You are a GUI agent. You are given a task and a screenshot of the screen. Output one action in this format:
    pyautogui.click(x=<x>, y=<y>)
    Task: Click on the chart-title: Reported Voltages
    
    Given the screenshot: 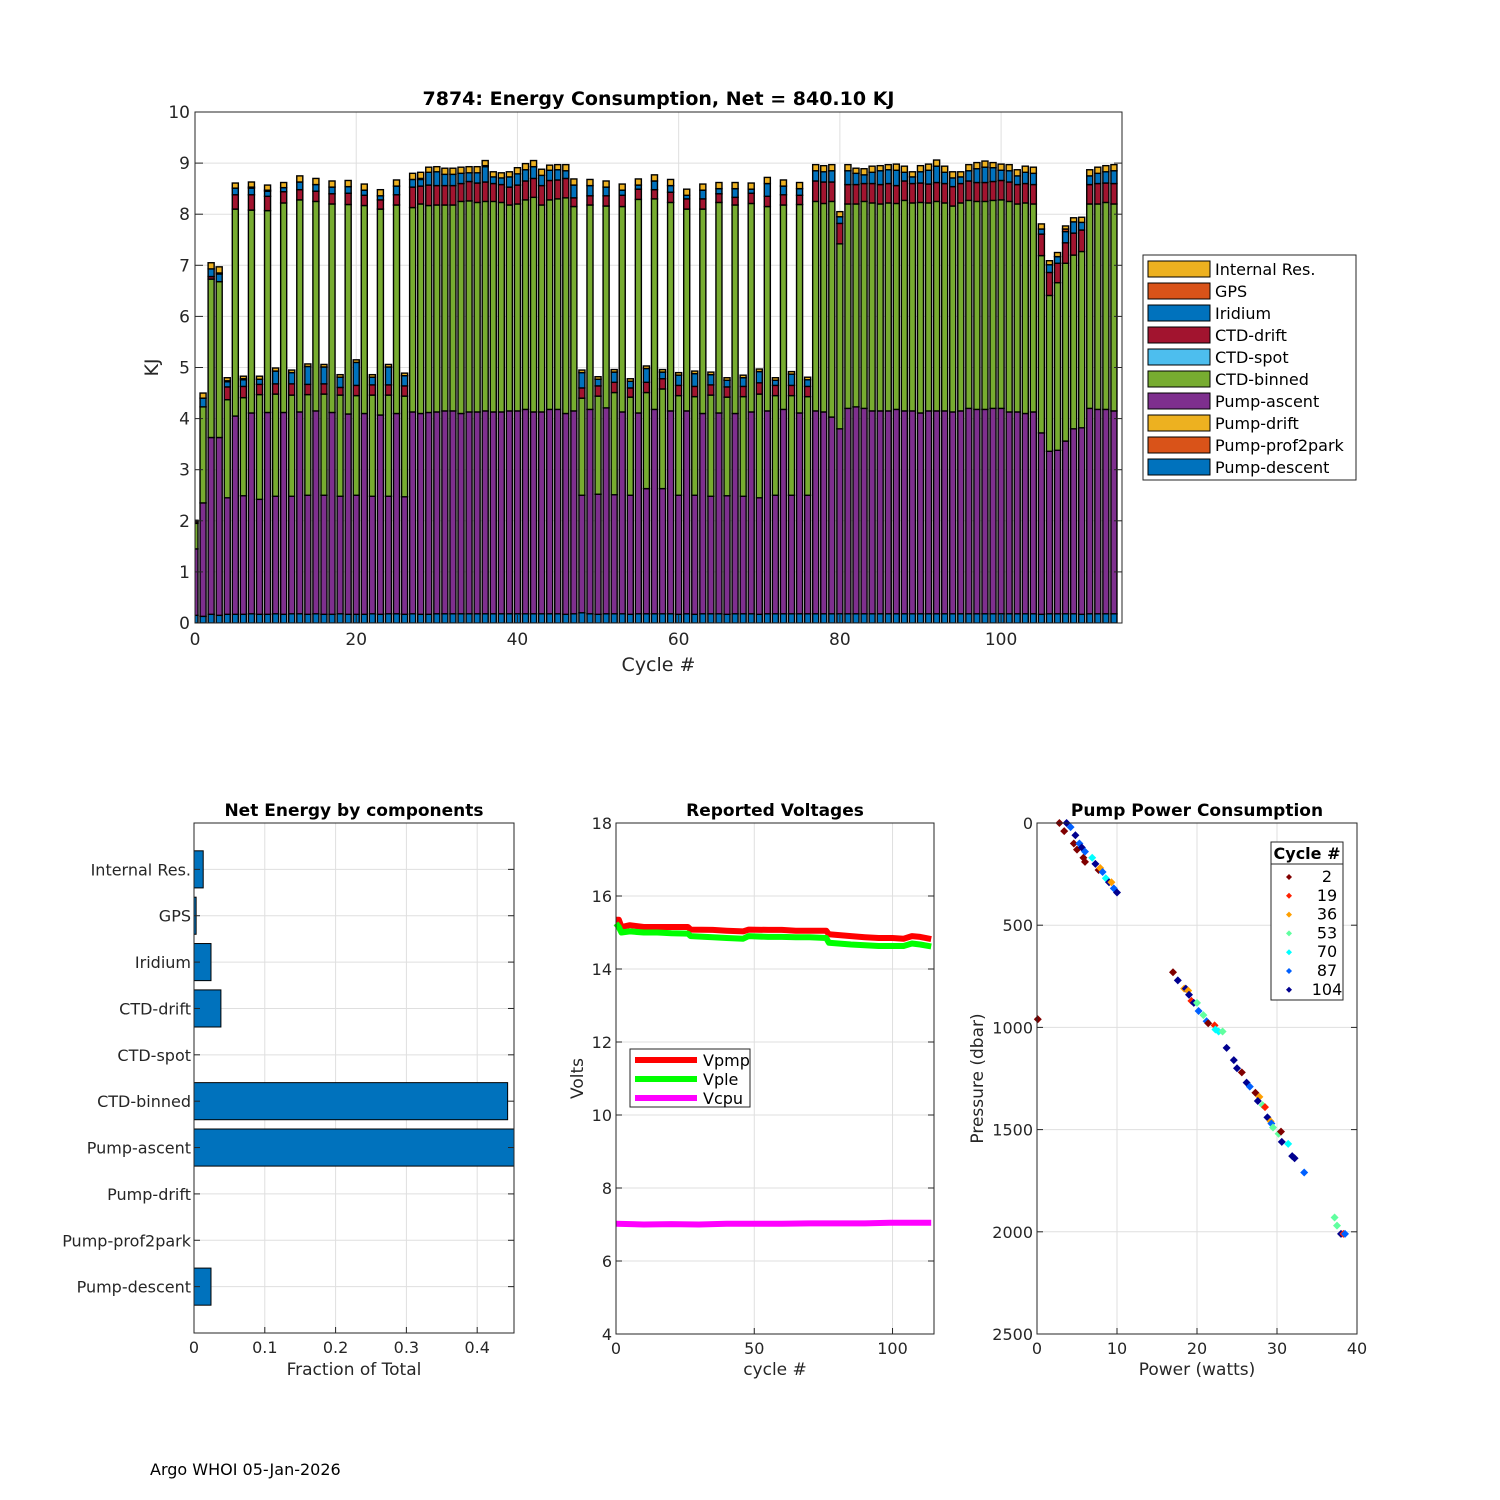 What is the action you would take?
    pyautogui.click(x=775, y=811)
    